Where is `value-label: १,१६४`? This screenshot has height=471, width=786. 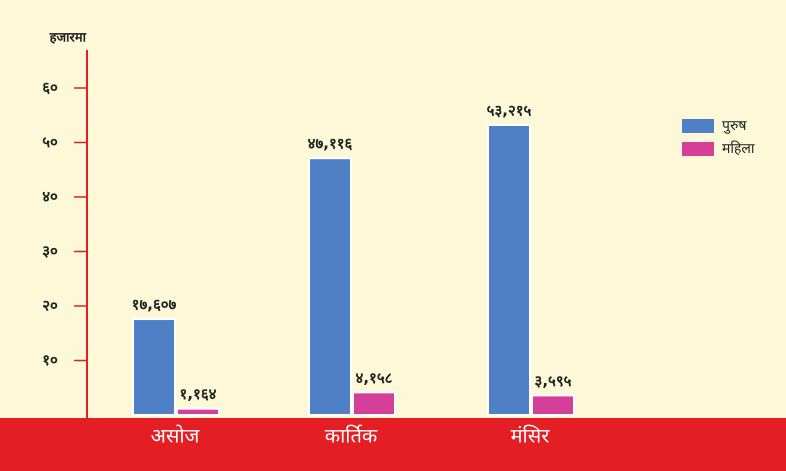 value-label: १,१६४ is located at coordinates (198, 394).